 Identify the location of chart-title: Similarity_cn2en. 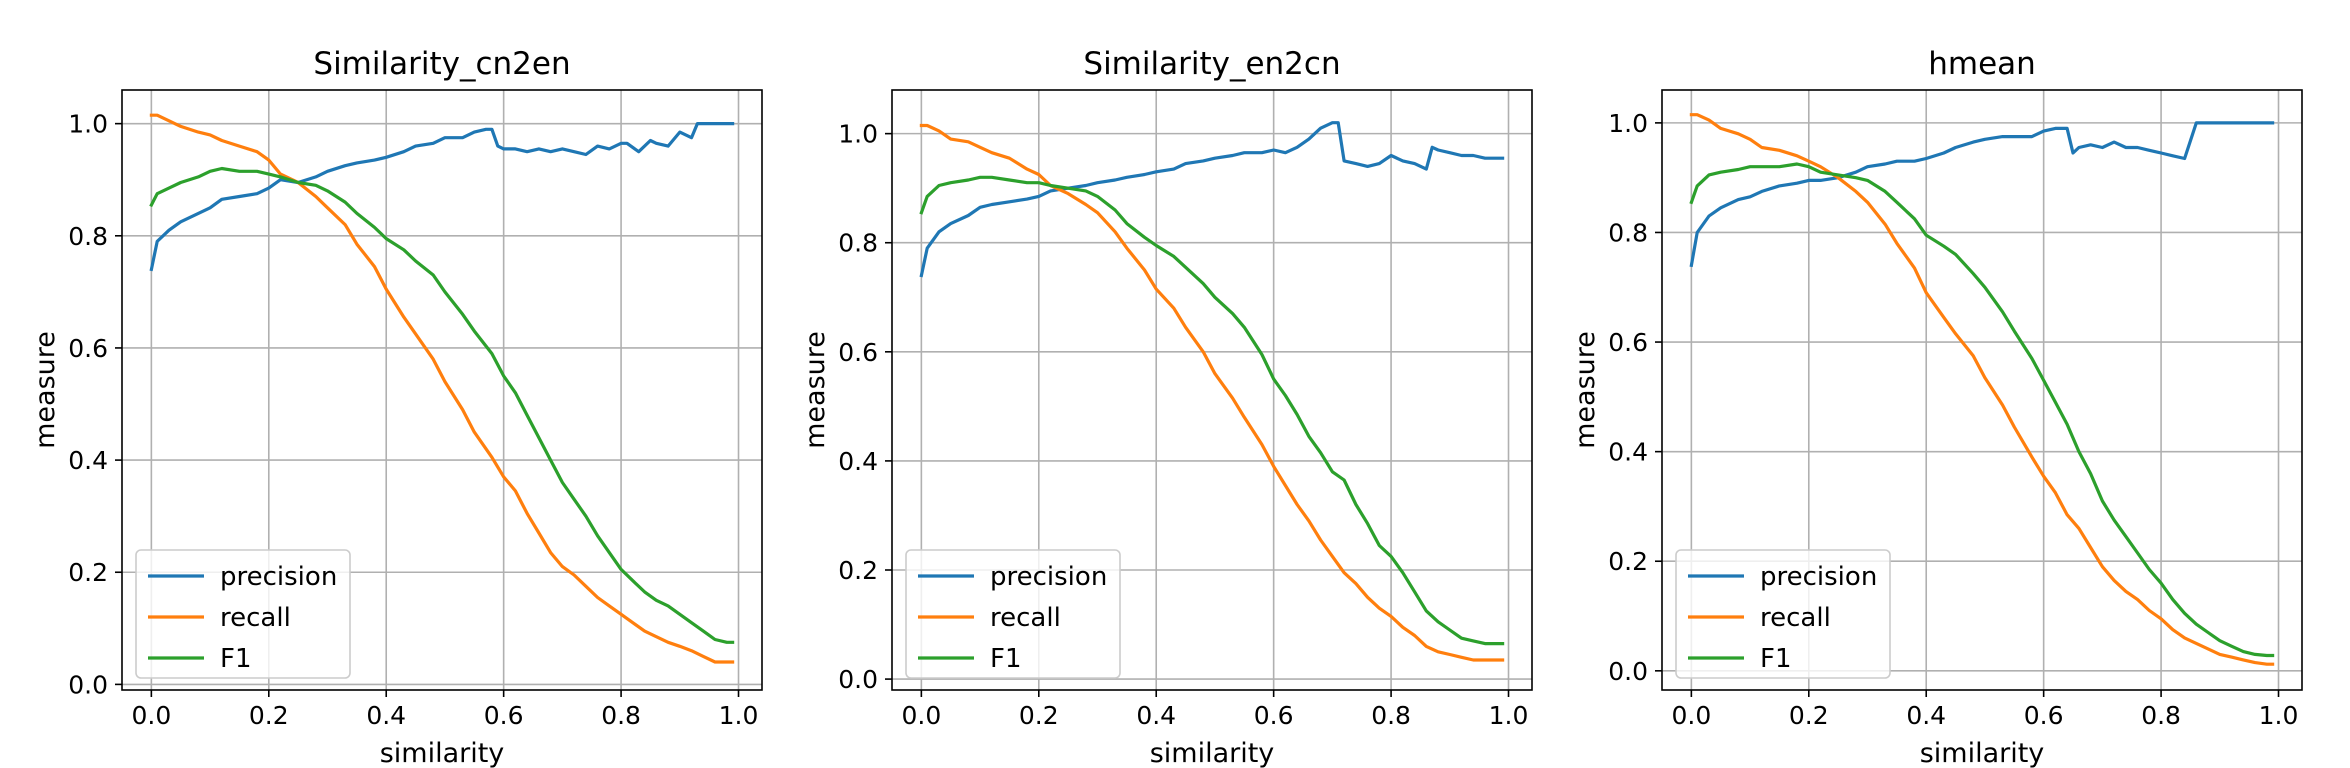
(441, 64).